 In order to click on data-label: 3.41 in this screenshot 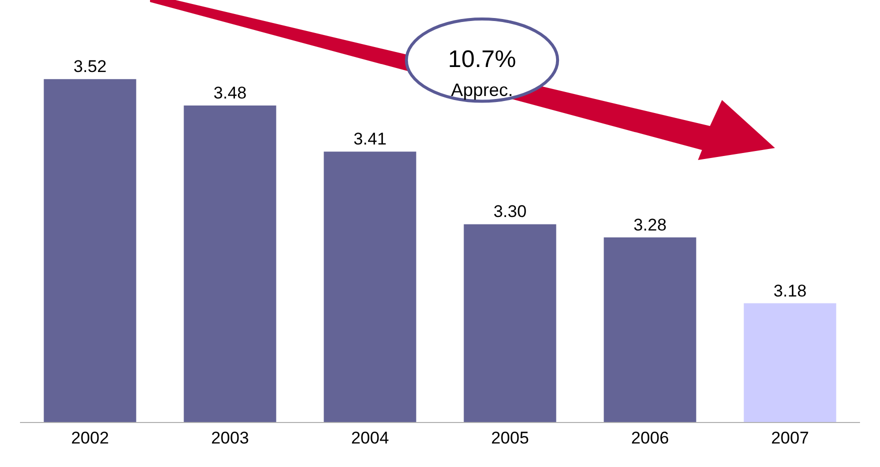, I will do `click(370, 139)`.